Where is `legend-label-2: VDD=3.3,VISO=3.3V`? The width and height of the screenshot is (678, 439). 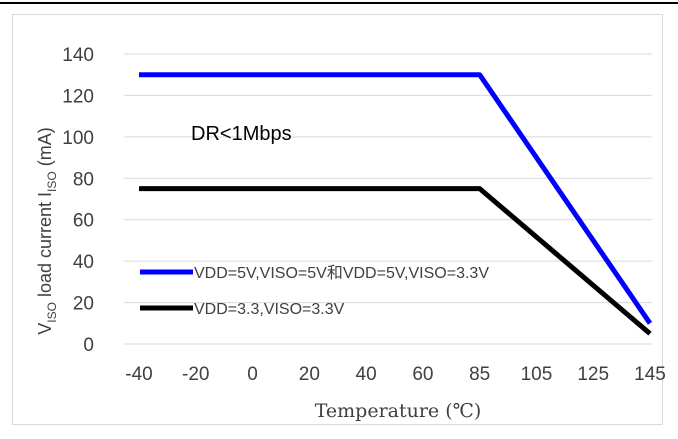
legend-label-2: VDD=3.3,VISO=3.3V is located at coordinates (269, 309).